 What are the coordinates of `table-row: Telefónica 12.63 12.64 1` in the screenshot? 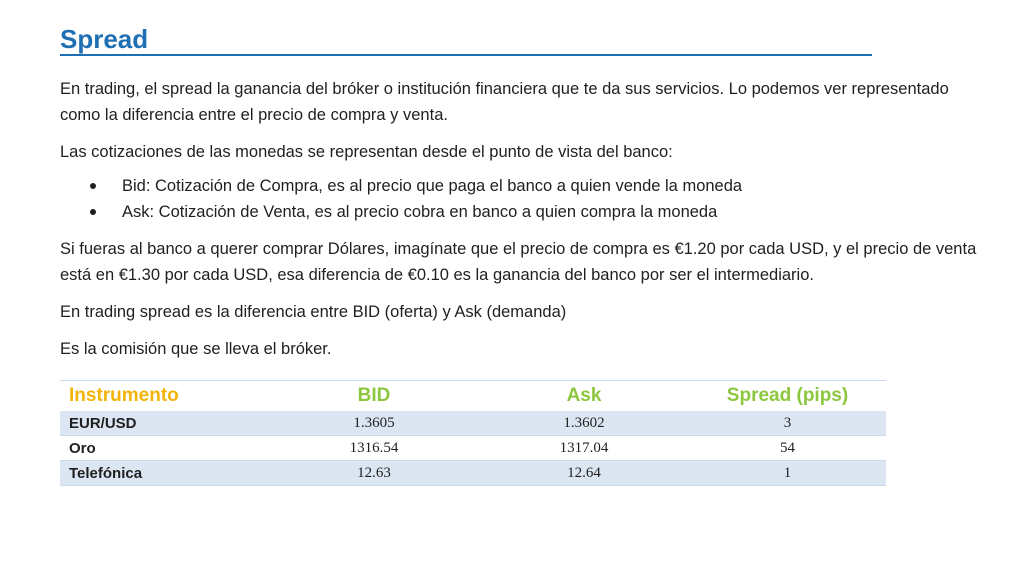 It's located at (473, 473).